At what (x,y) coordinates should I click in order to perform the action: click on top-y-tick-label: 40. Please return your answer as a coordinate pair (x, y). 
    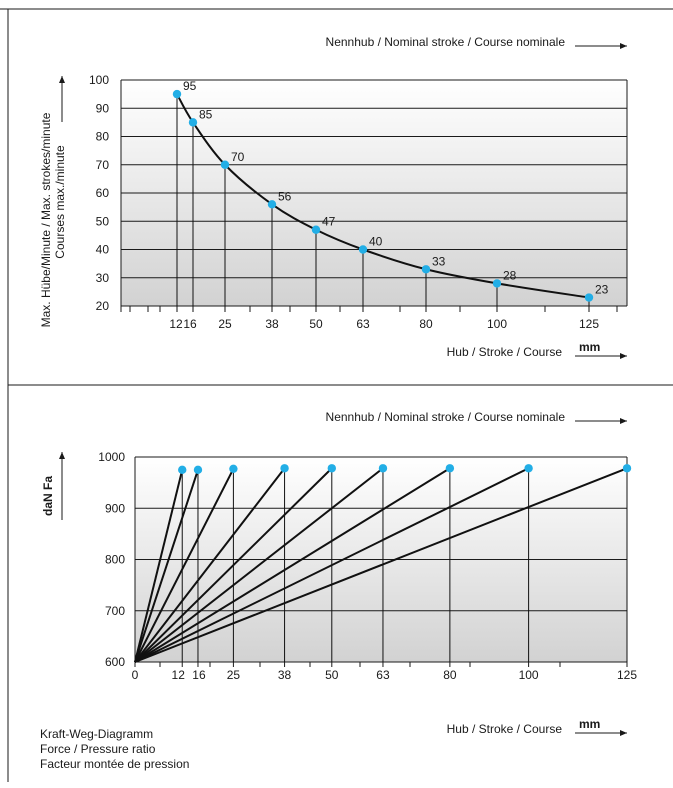
    Looking at the image, I should click on (103, 250).